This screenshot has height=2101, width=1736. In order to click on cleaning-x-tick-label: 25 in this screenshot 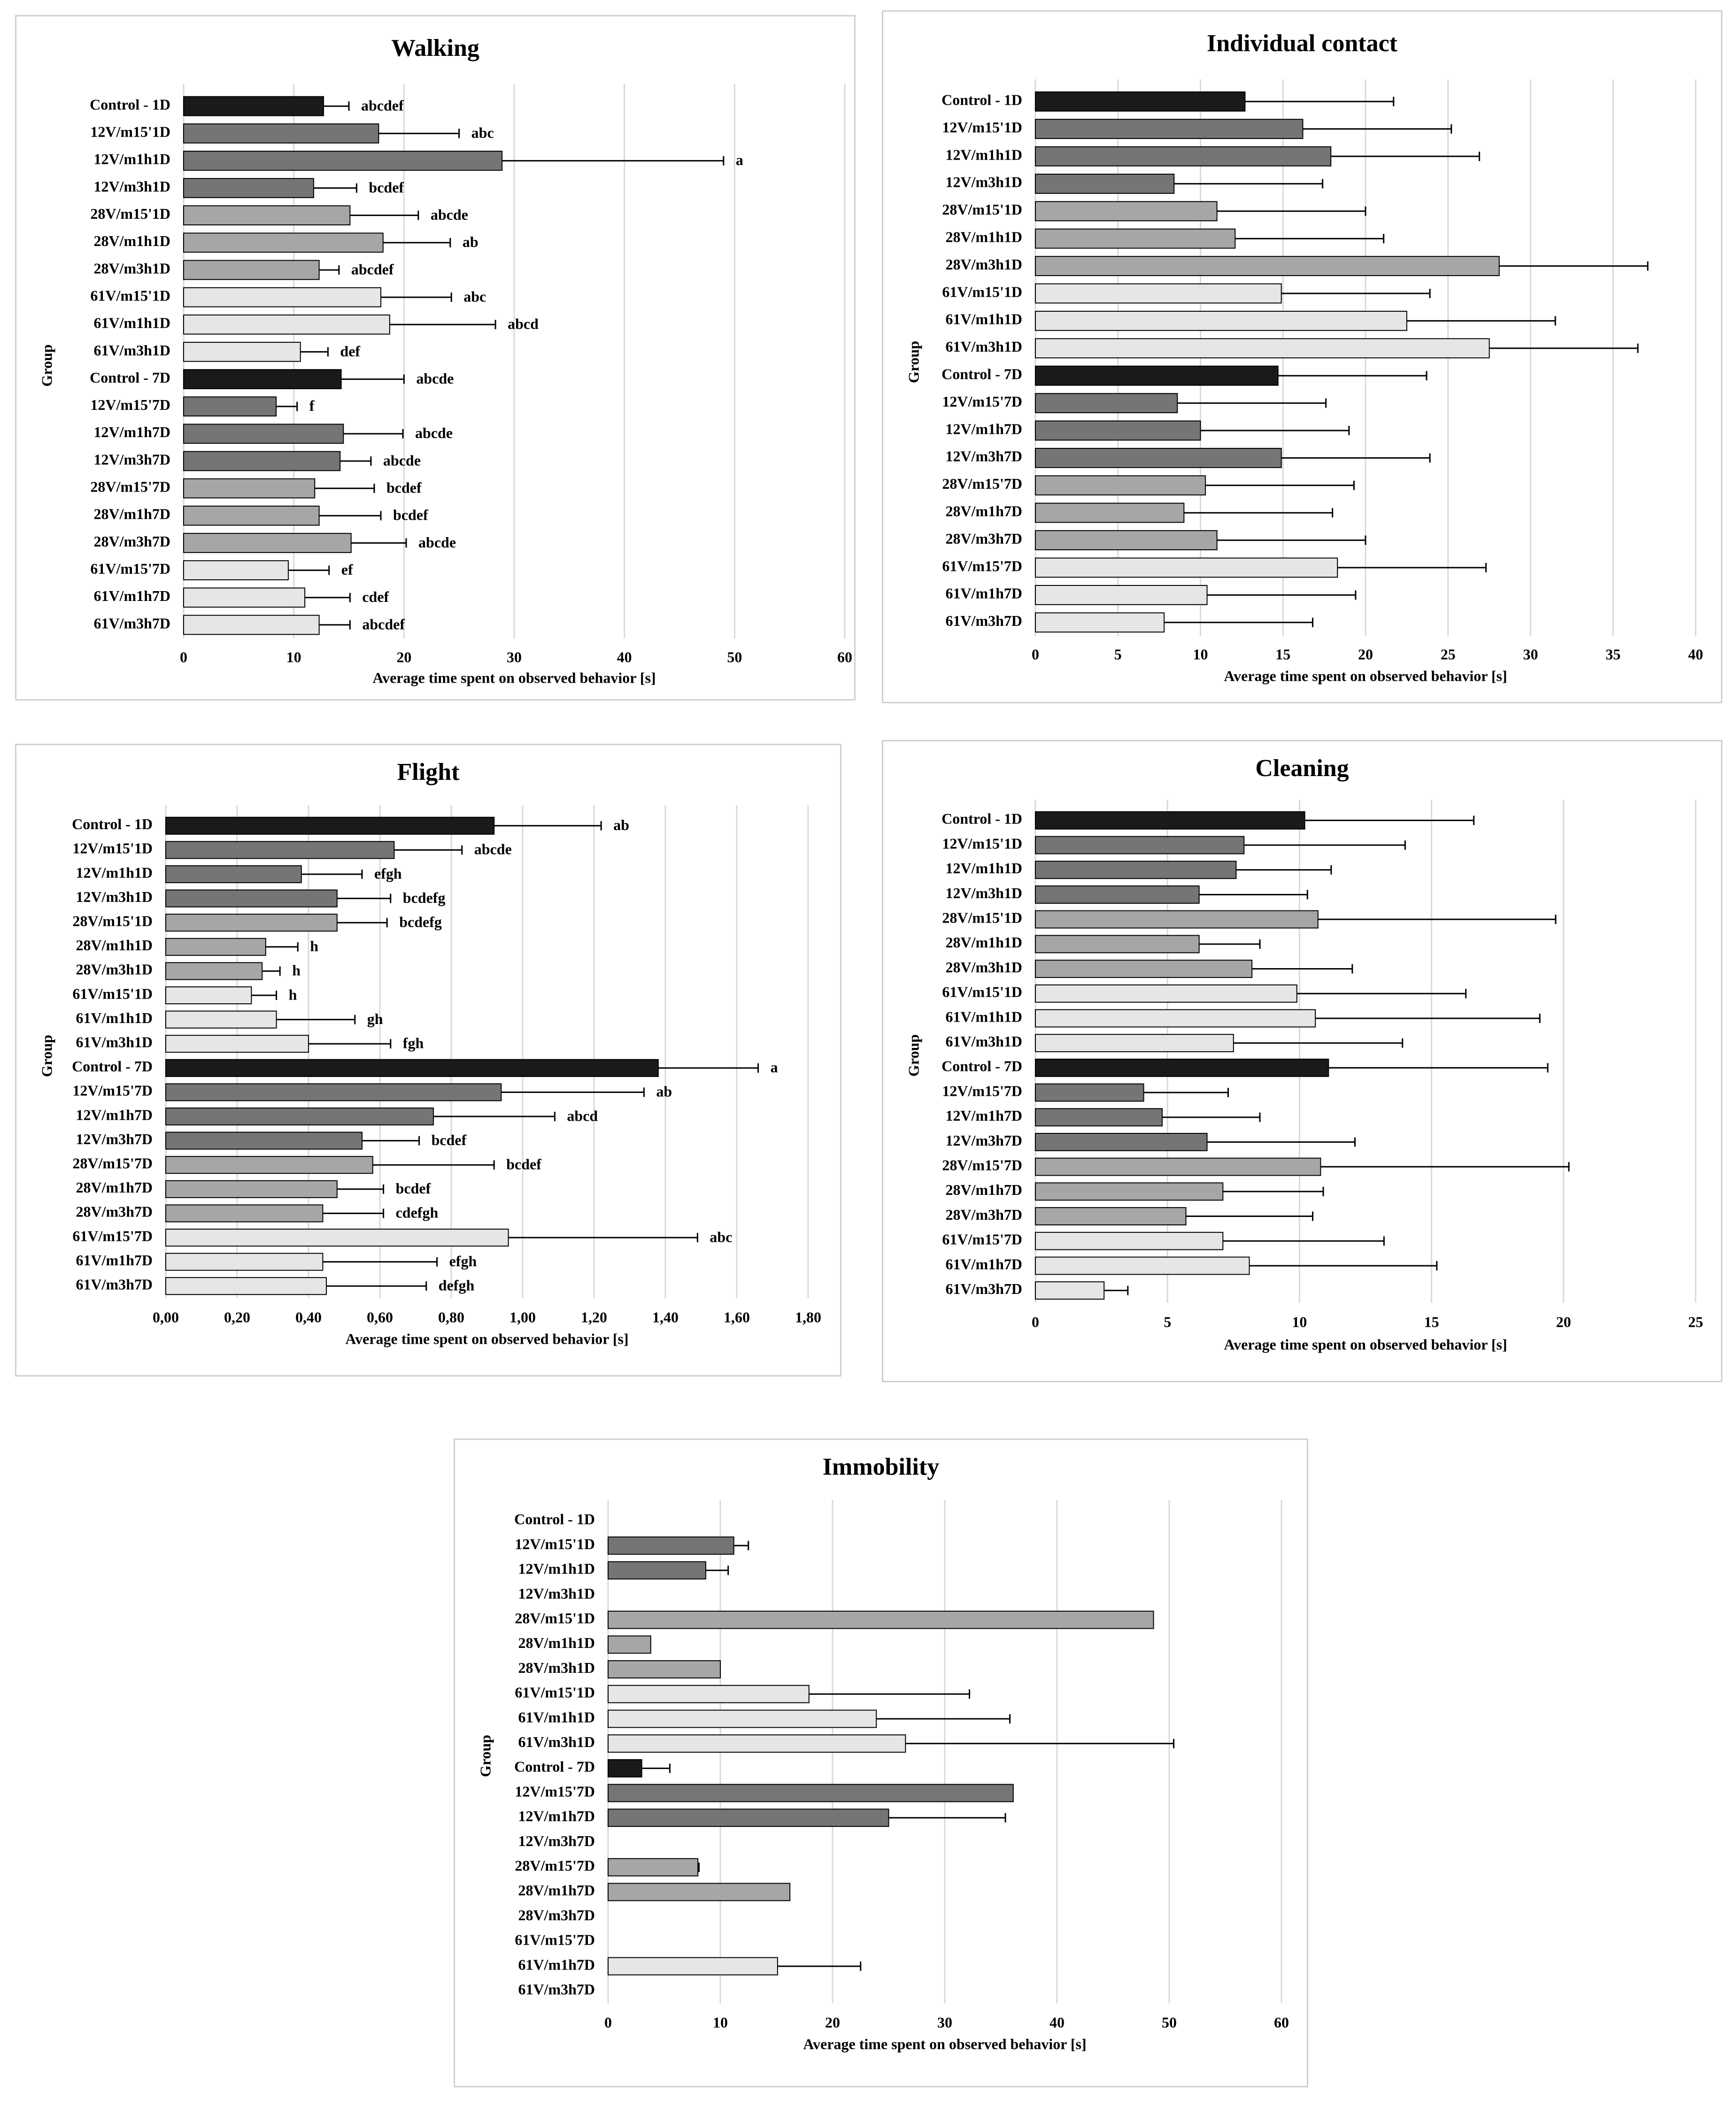, I will do `click(1695, 1321)`.